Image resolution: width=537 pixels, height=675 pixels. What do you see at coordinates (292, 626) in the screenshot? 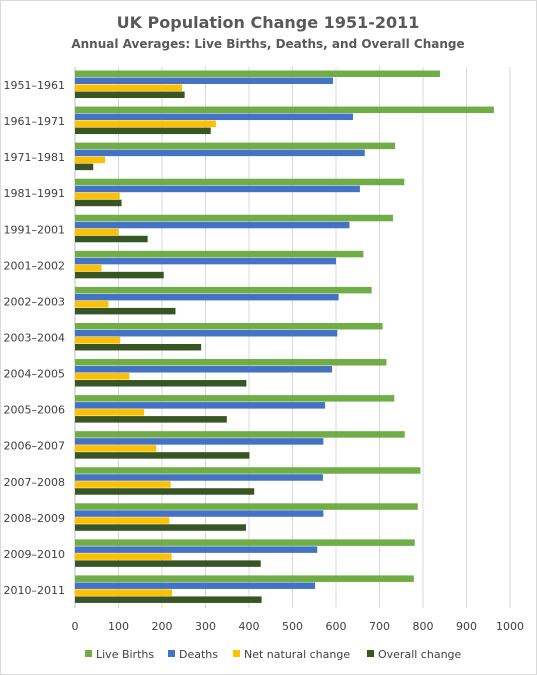
I see `x-tick-label: 500` at bounding box center [292, 626].